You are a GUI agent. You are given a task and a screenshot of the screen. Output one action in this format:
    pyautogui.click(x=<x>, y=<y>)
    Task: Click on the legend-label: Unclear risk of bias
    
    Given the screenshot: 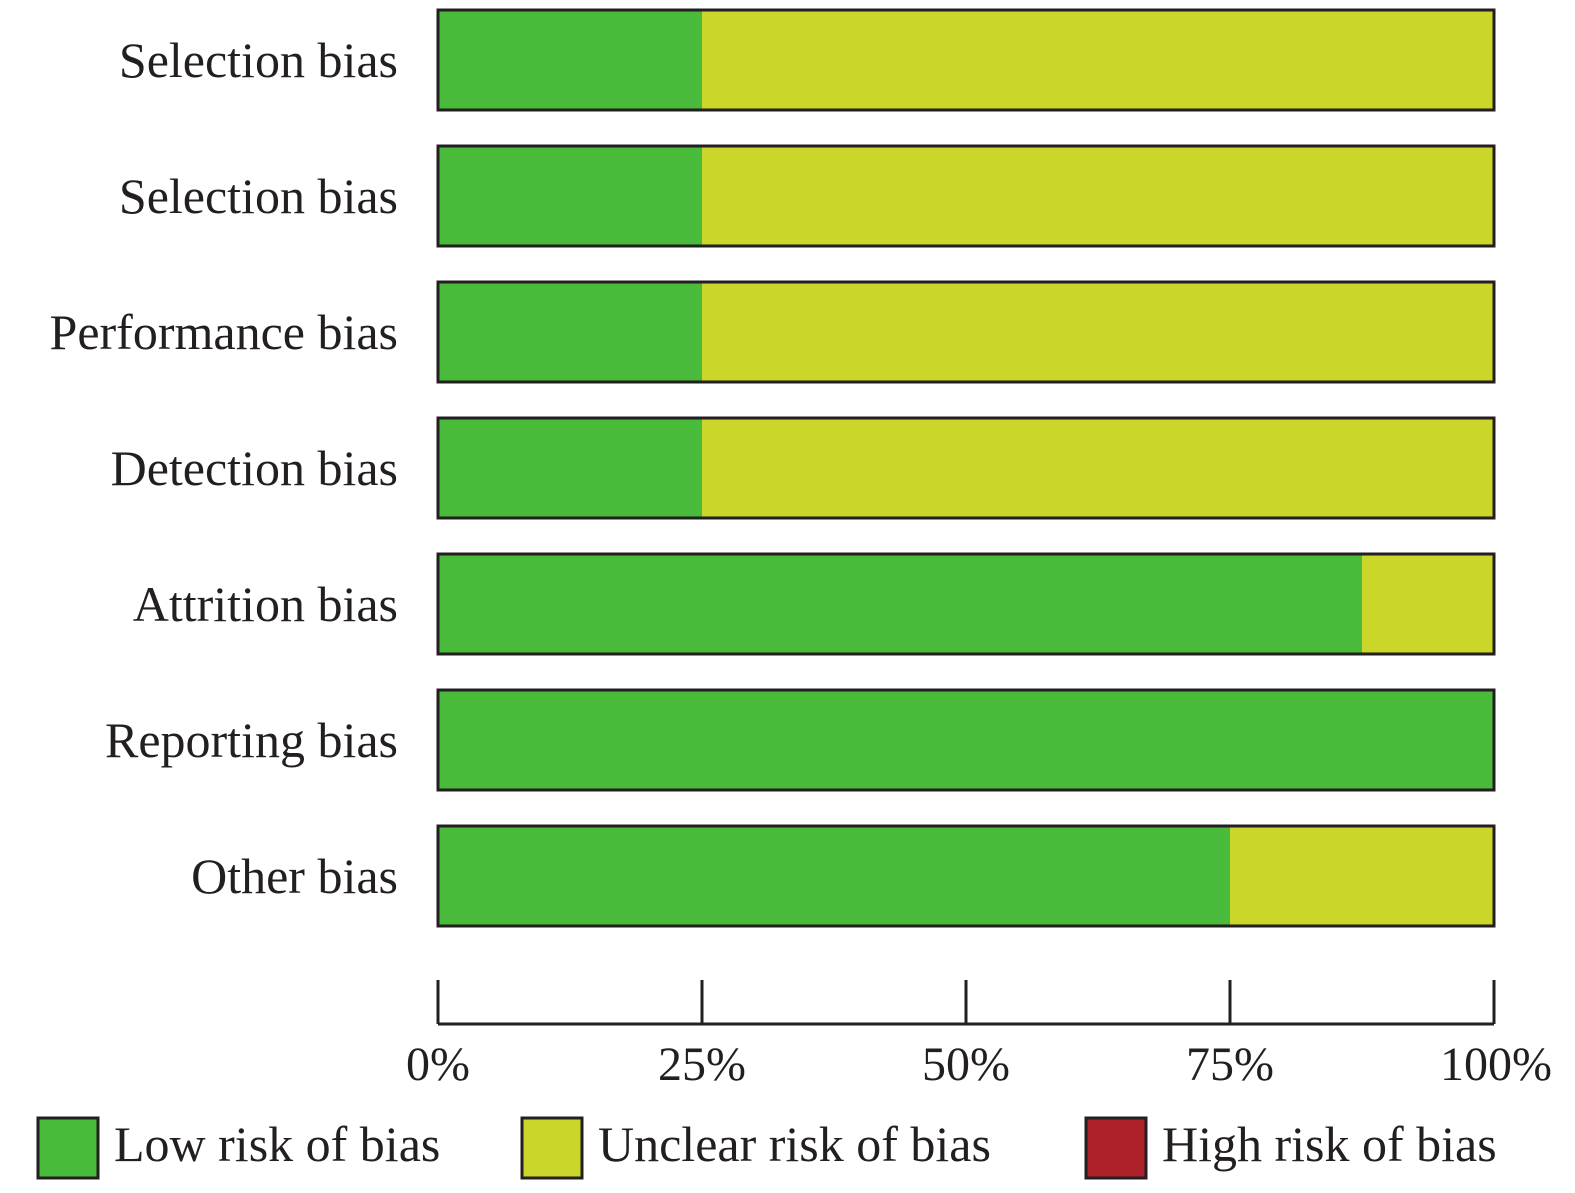 What is the action you would take?
    pyautogui.click(x=794, y=1144)
    